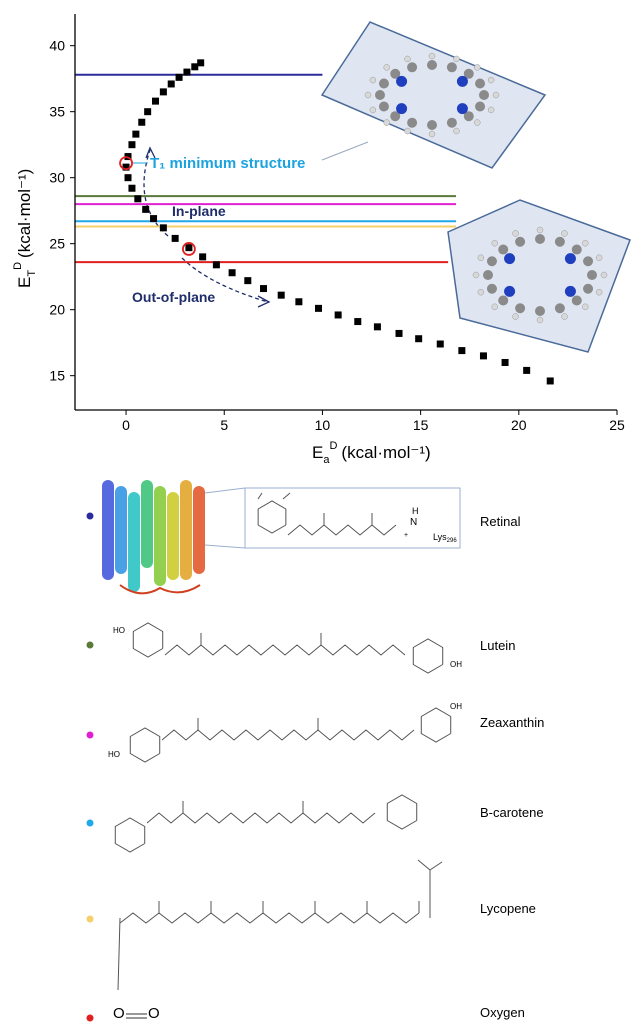 The height and width of the screenshot is (1028, 644). Describe the element at coordinates (57, 244) in the screenshot. I see `y-tick-label: 25` at that location.